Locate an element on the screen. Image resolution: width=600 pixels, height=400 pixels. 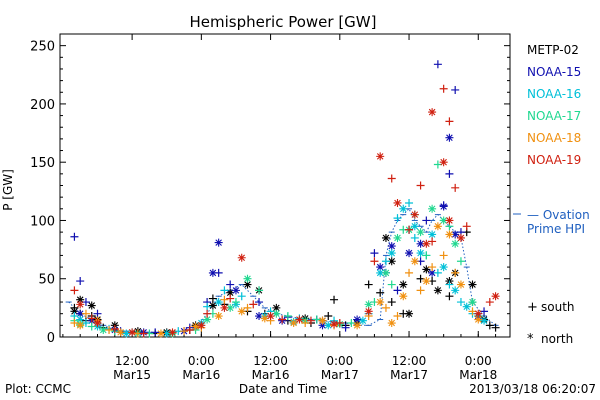
y-tick-label: 50 is located at coordinates (46, 280).